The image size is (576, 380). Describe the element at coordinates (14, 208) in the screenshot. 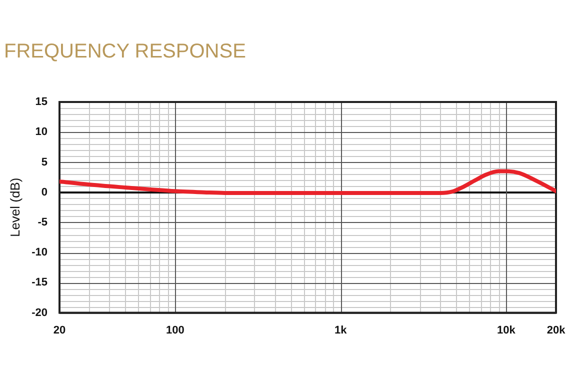

I see `y-axis-title: Level (dB)` at that location.